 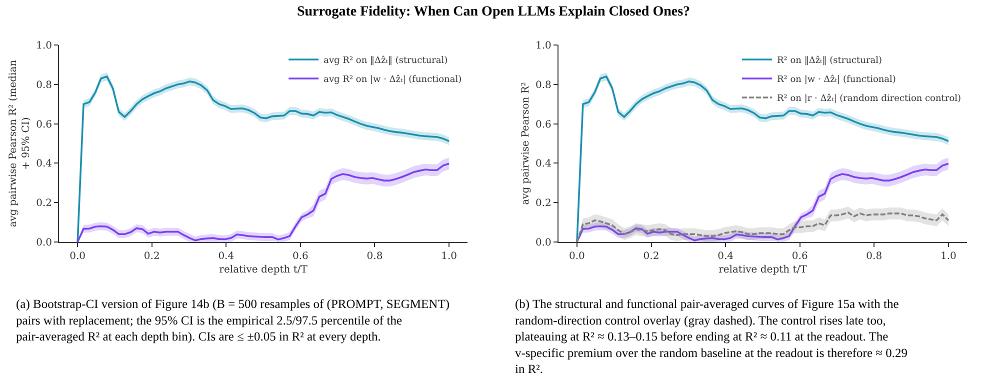 What do you see at coordinates (526, 143) in the screenshot?
I see `y-axis-title: avg pairwise Pearson R²` at bounding box center [526, 143].